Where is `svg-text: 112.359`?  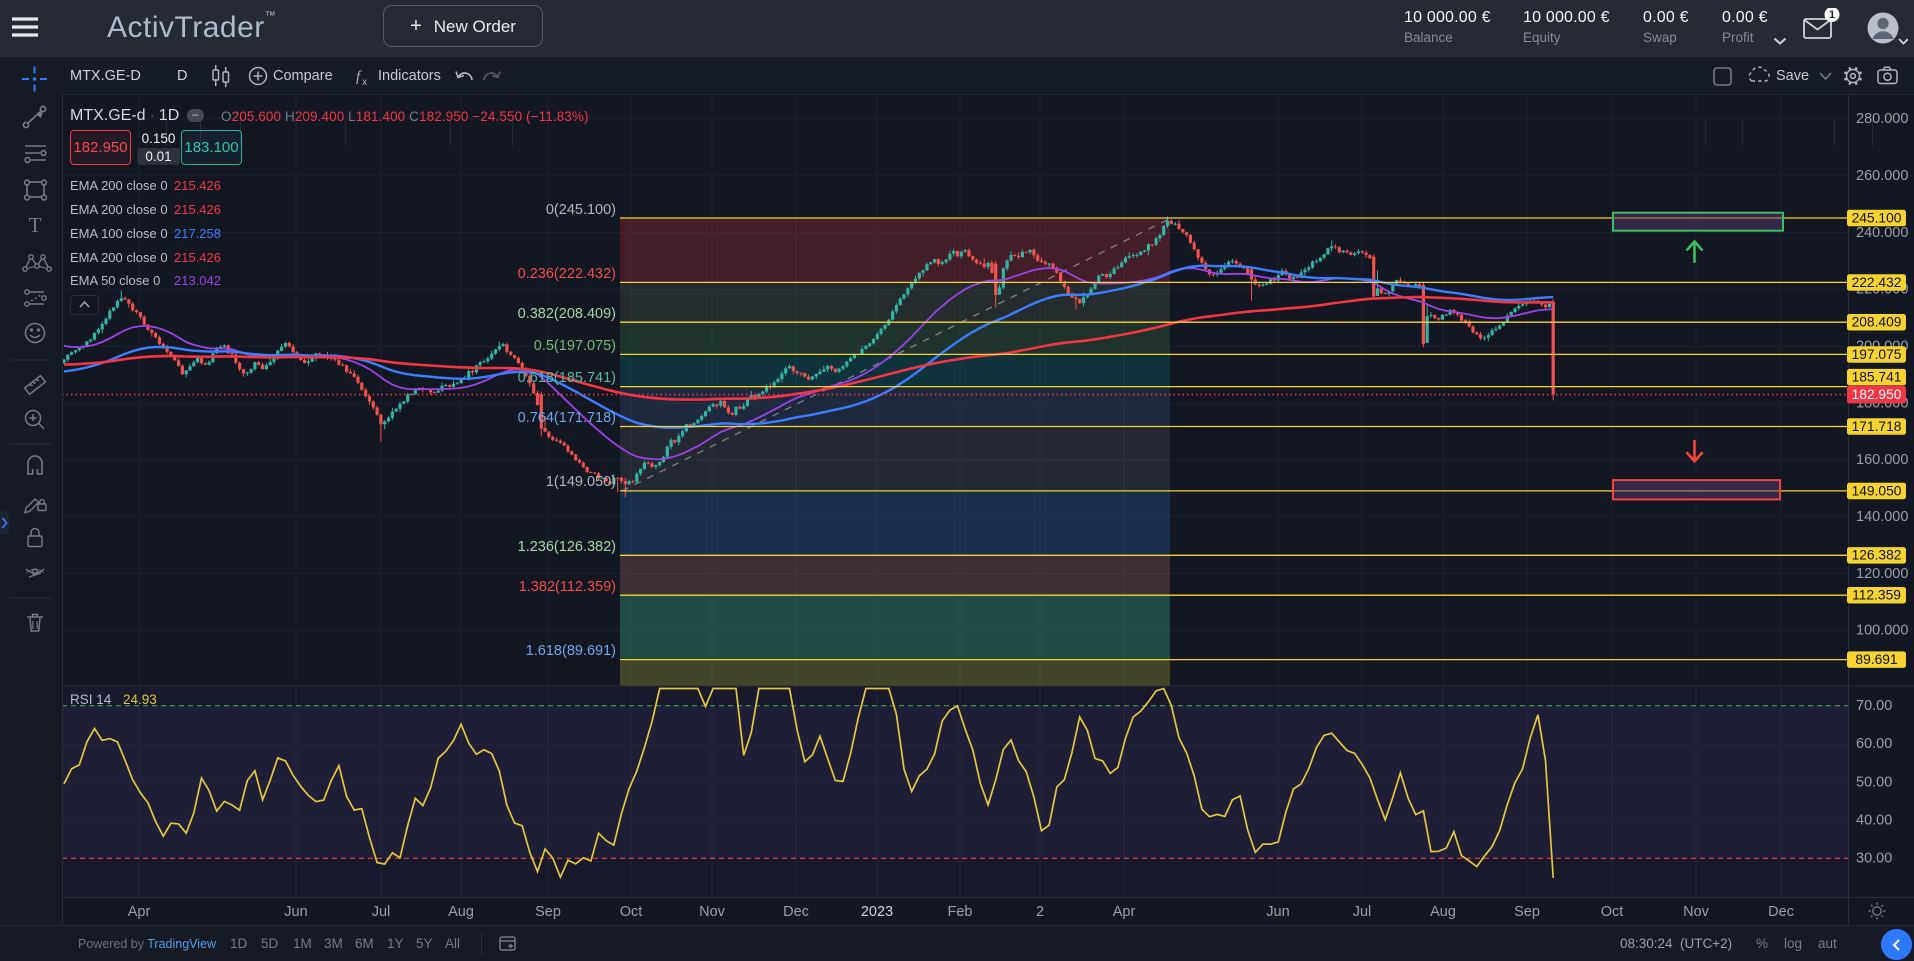 svg-text: 112.359 is located at coordinates (1876, 595).